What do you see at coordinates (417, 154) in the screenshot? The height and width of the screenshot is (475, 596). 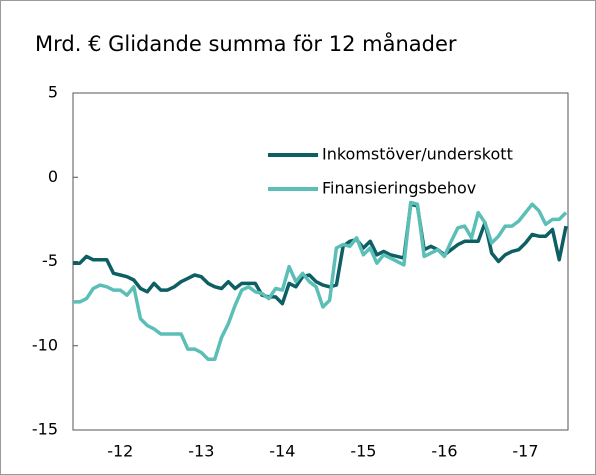 I see `legend-label: Inkomstöver/underskott` at bounding box center [417, 154].